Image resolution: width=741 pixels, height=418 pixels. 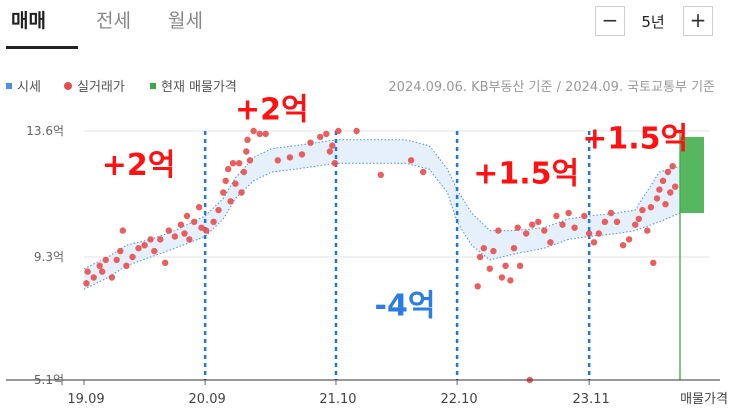 What do you see at coordinates (29, 87) in the screenshot?
I see `legend-label-market-price: 시세` at bounding box center [29, 87].